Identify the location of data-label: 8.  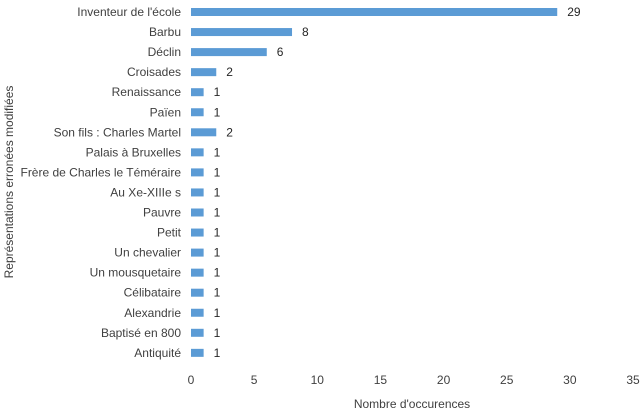
(305, 32).